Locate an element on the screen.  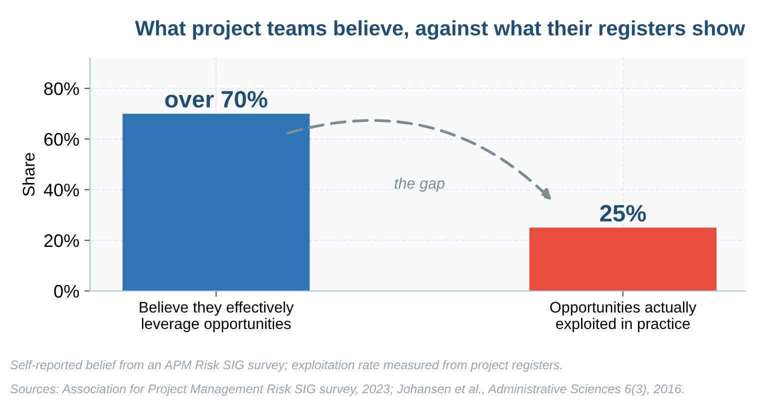
text: Self-reported belief from an APM Risk SIG survey; exploitation rate measured from project registers. is located at coordinates (286, 366).